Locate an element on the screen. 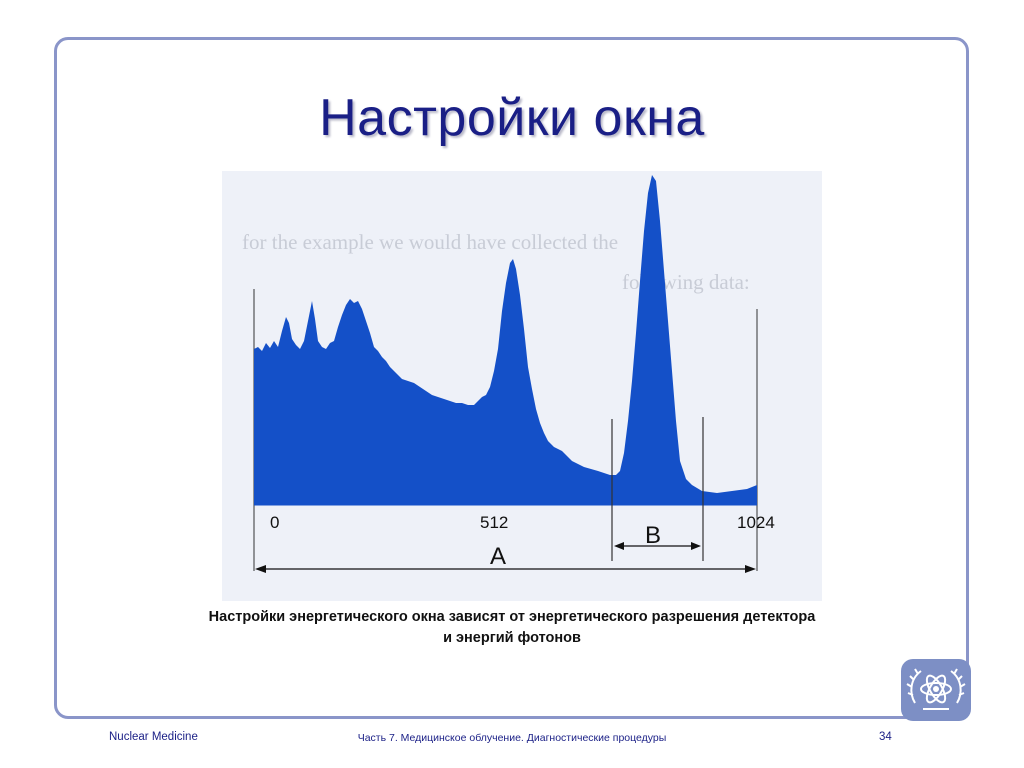 Image resolution: width=1024 pixels, height=768 pixels. caption-line-2: и энергий фотонов is located at coordinates (512, 638).